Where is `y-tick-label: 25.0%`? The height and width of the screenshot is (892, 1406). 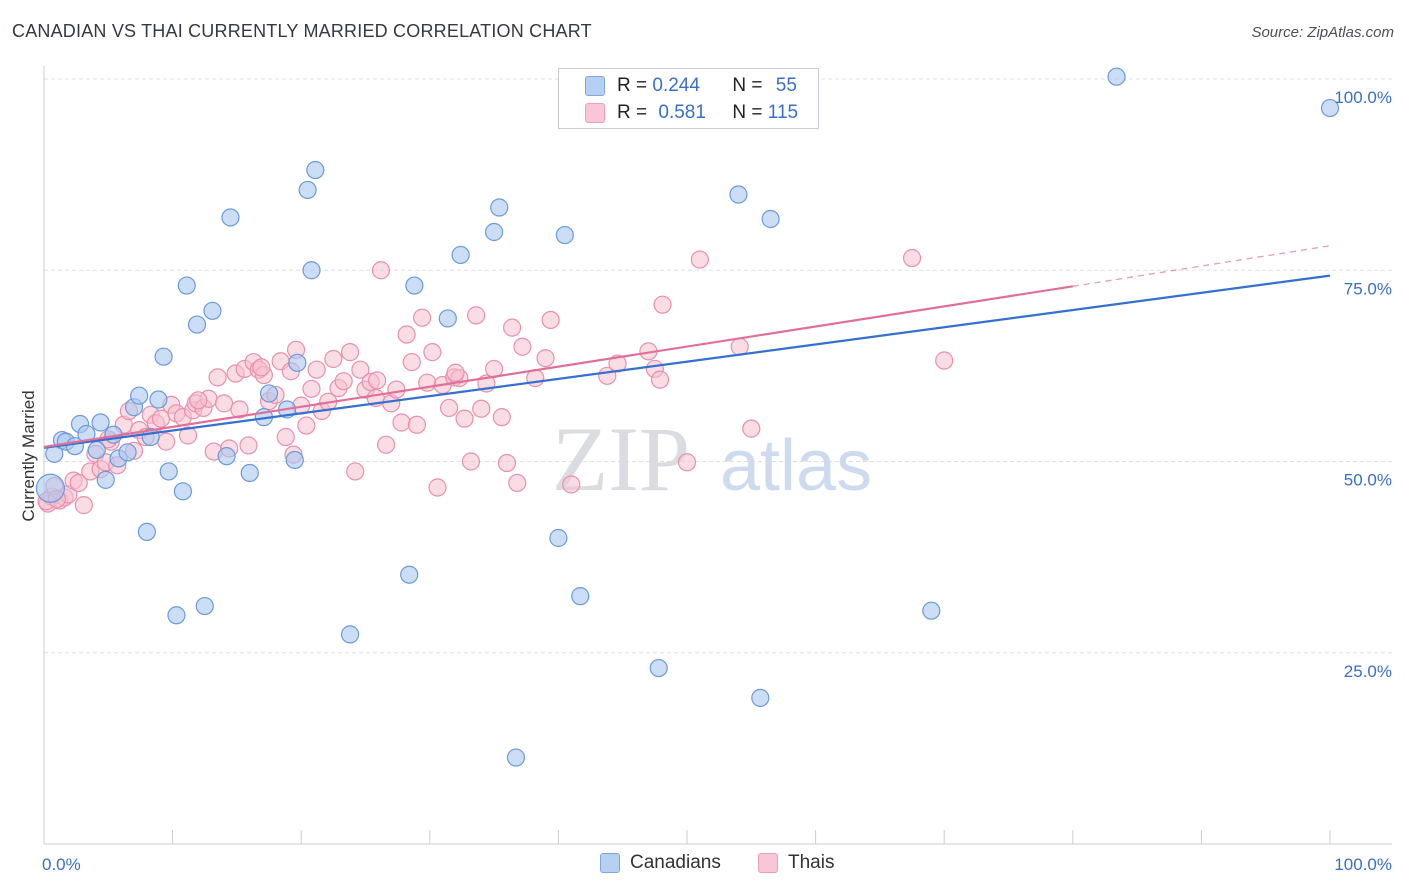 y-tick-label: 25.0% is located at coordinates (1368, 671).